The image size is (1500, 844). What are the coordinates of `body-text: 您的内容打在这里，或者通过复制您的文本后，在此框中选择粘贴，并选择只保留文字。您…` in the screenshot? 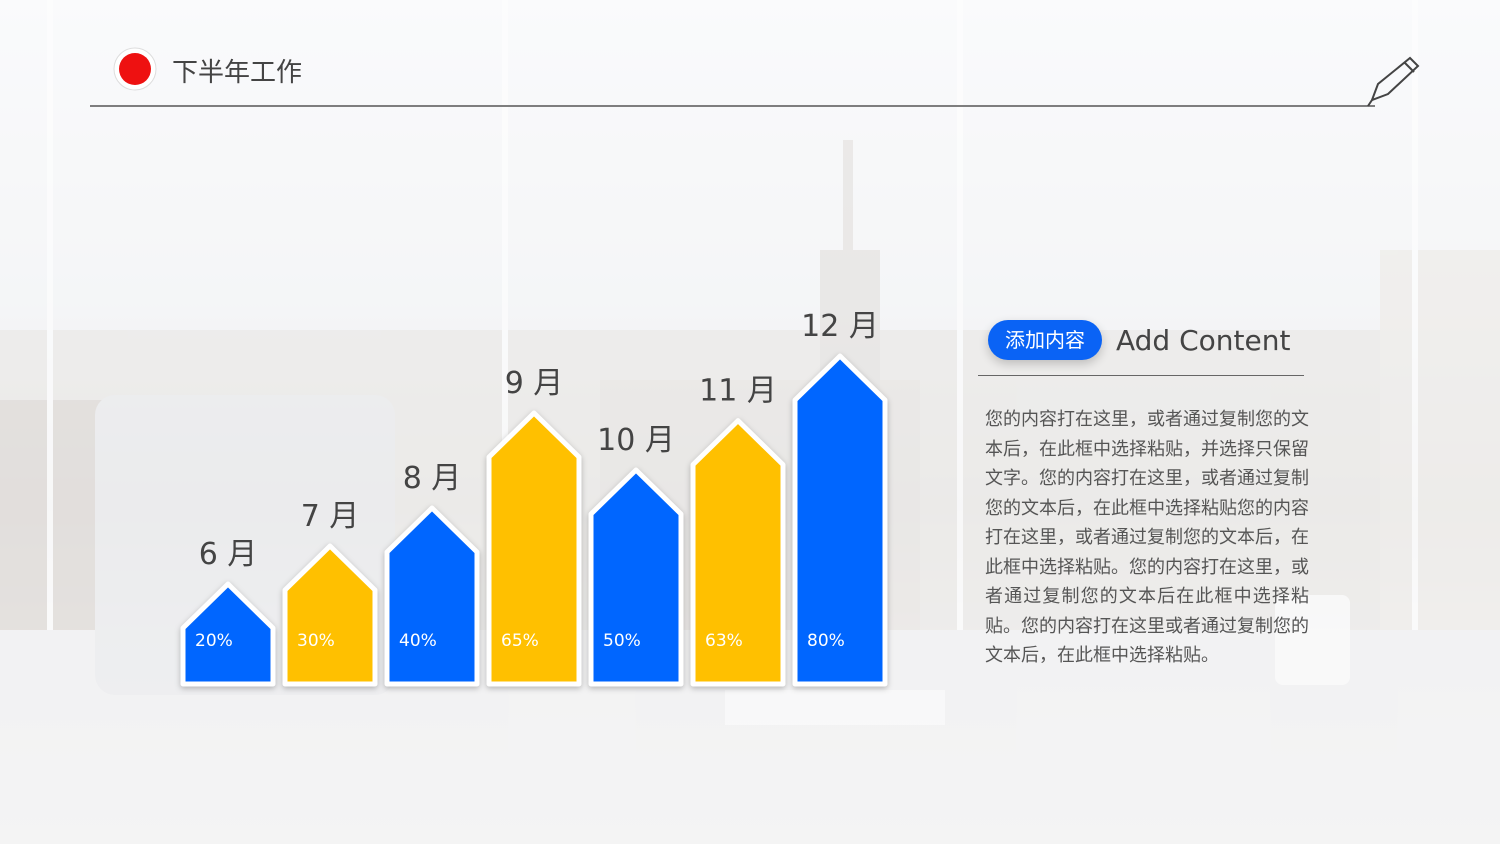 It's located at (1147, 537).